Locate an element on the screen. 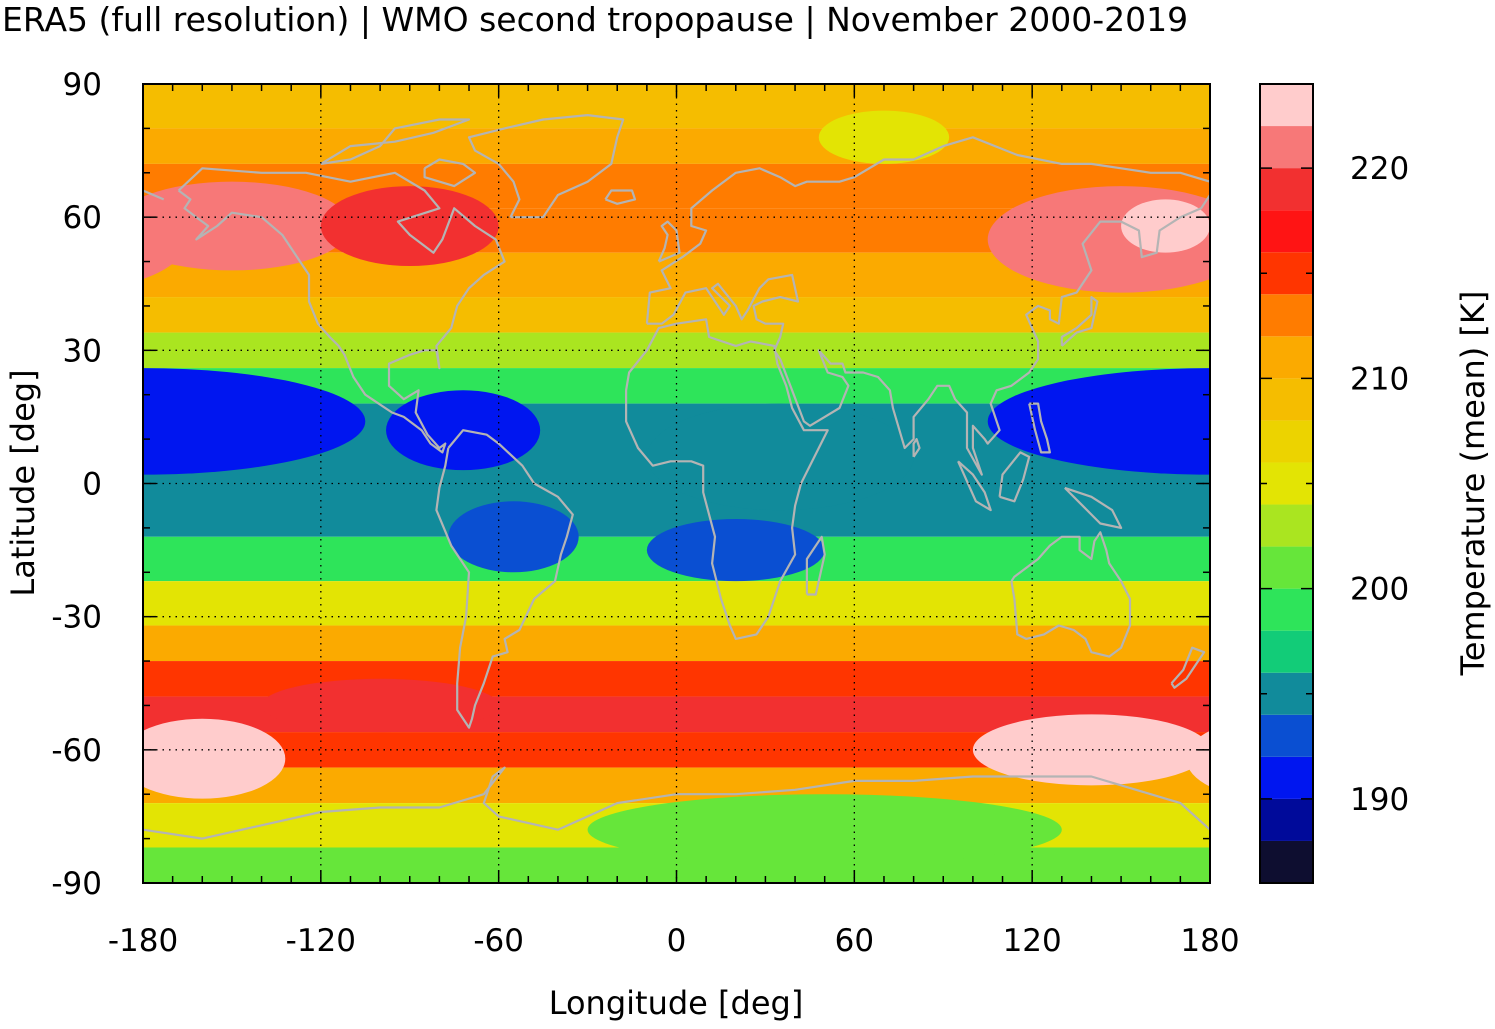  colorbar: 220 210 200 190 is located at coordinates (1334, 483).